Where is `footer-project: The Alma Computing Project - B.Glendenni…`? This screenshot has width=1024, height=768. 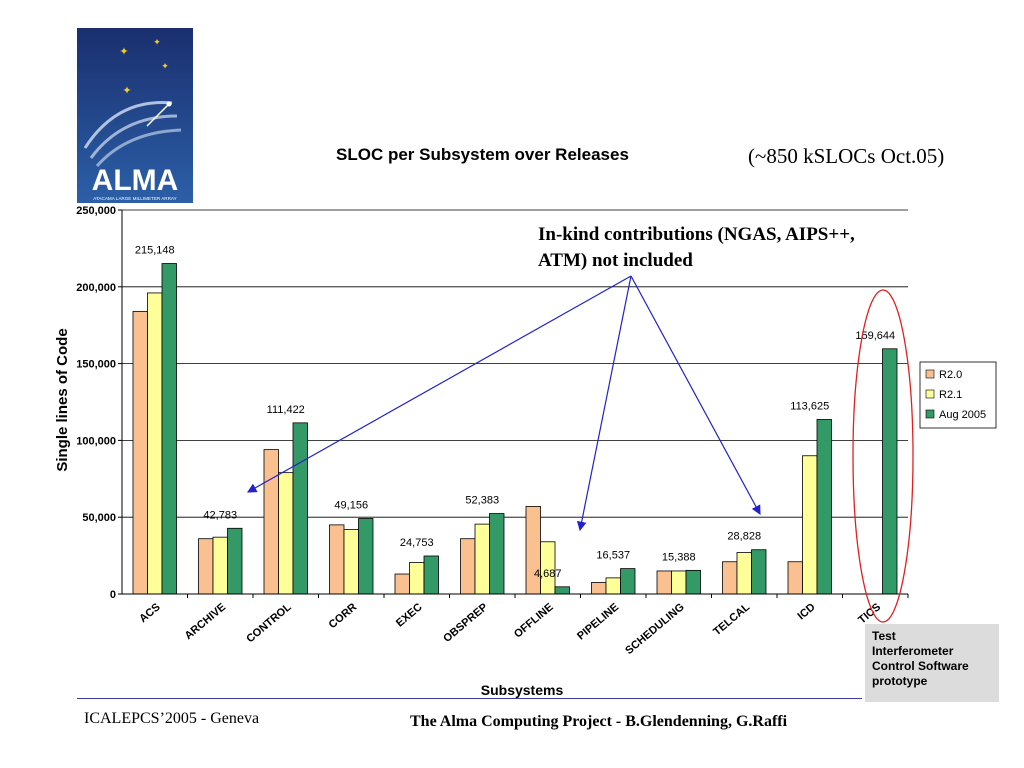
footer-project: The Alma Computing Project - B.Glendenni… is located at coordinates (599, 721).